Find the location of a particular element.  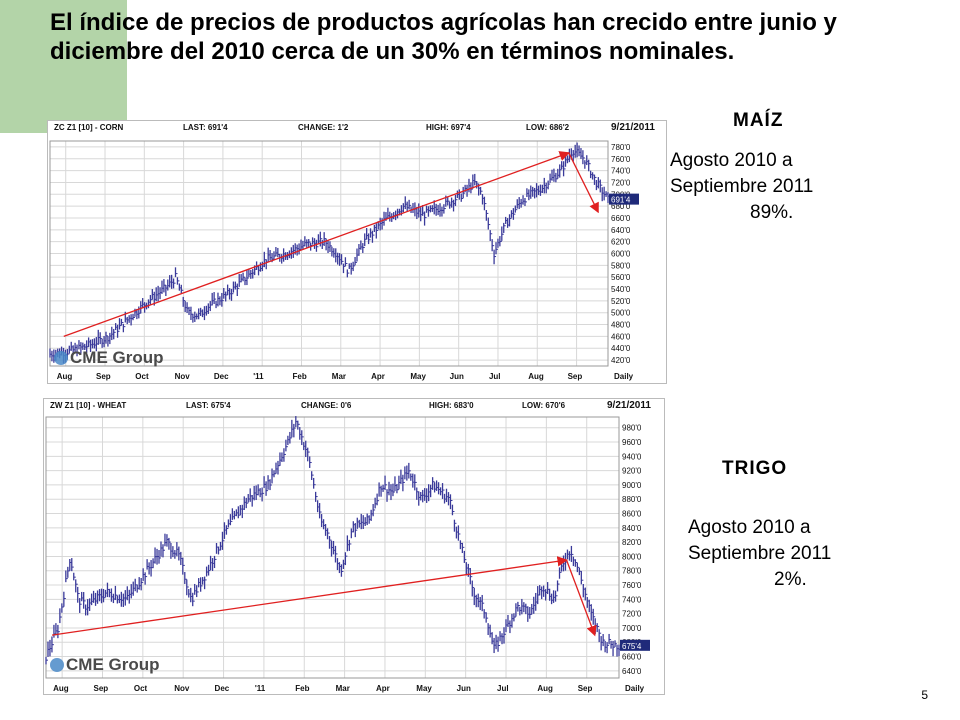

corn-high: HIGH: 697'4 is located at coordinates (448, 127).